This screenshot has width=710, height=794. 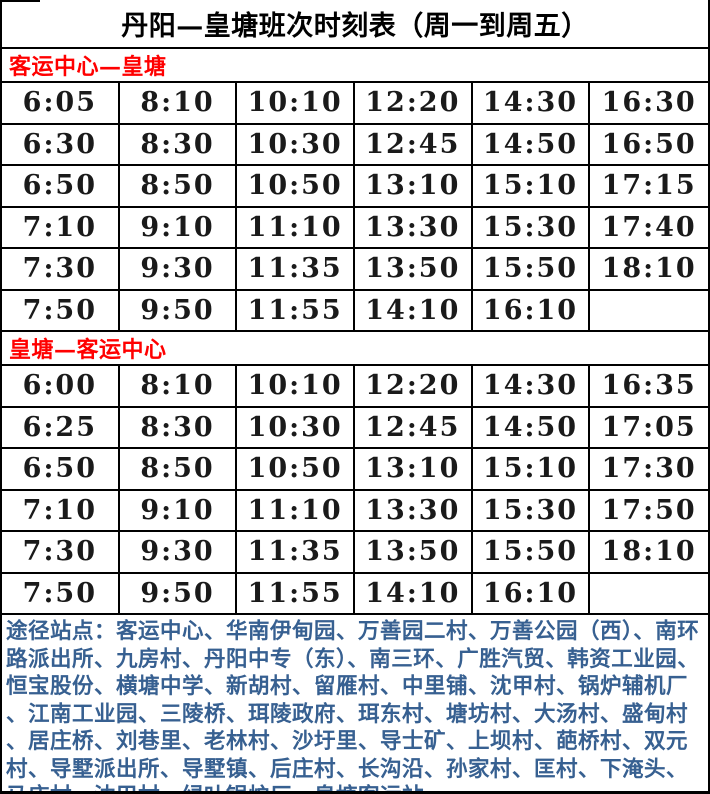 I want to click on timetable-row: 6:25 8:30 10:30 12:45 14:50 17:05, so click(x=355, y=428).